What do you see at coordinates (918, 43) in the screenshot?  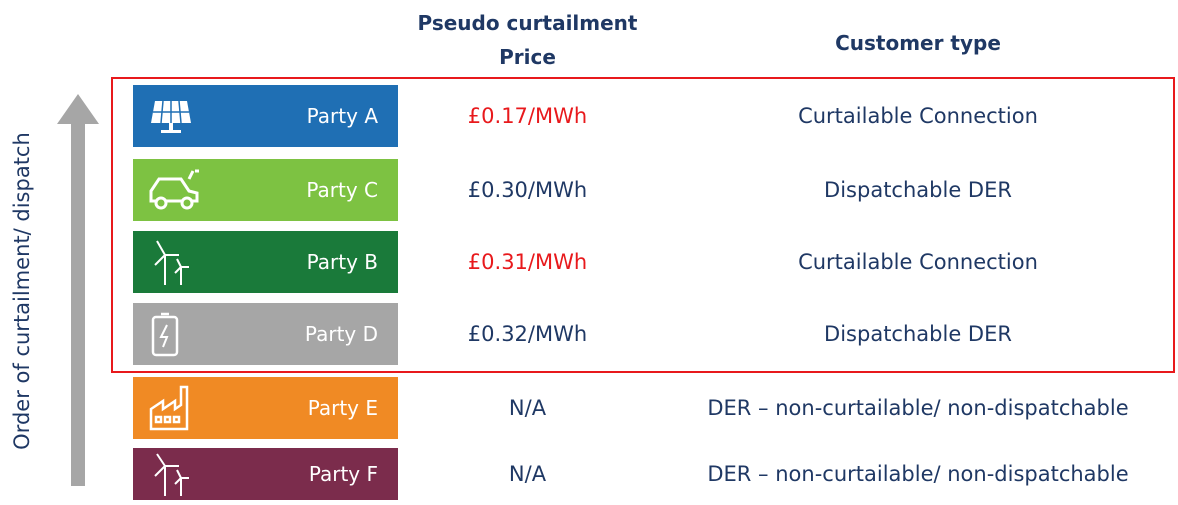 I see `customer-header: Customer type` at bounding box center [918, 43].